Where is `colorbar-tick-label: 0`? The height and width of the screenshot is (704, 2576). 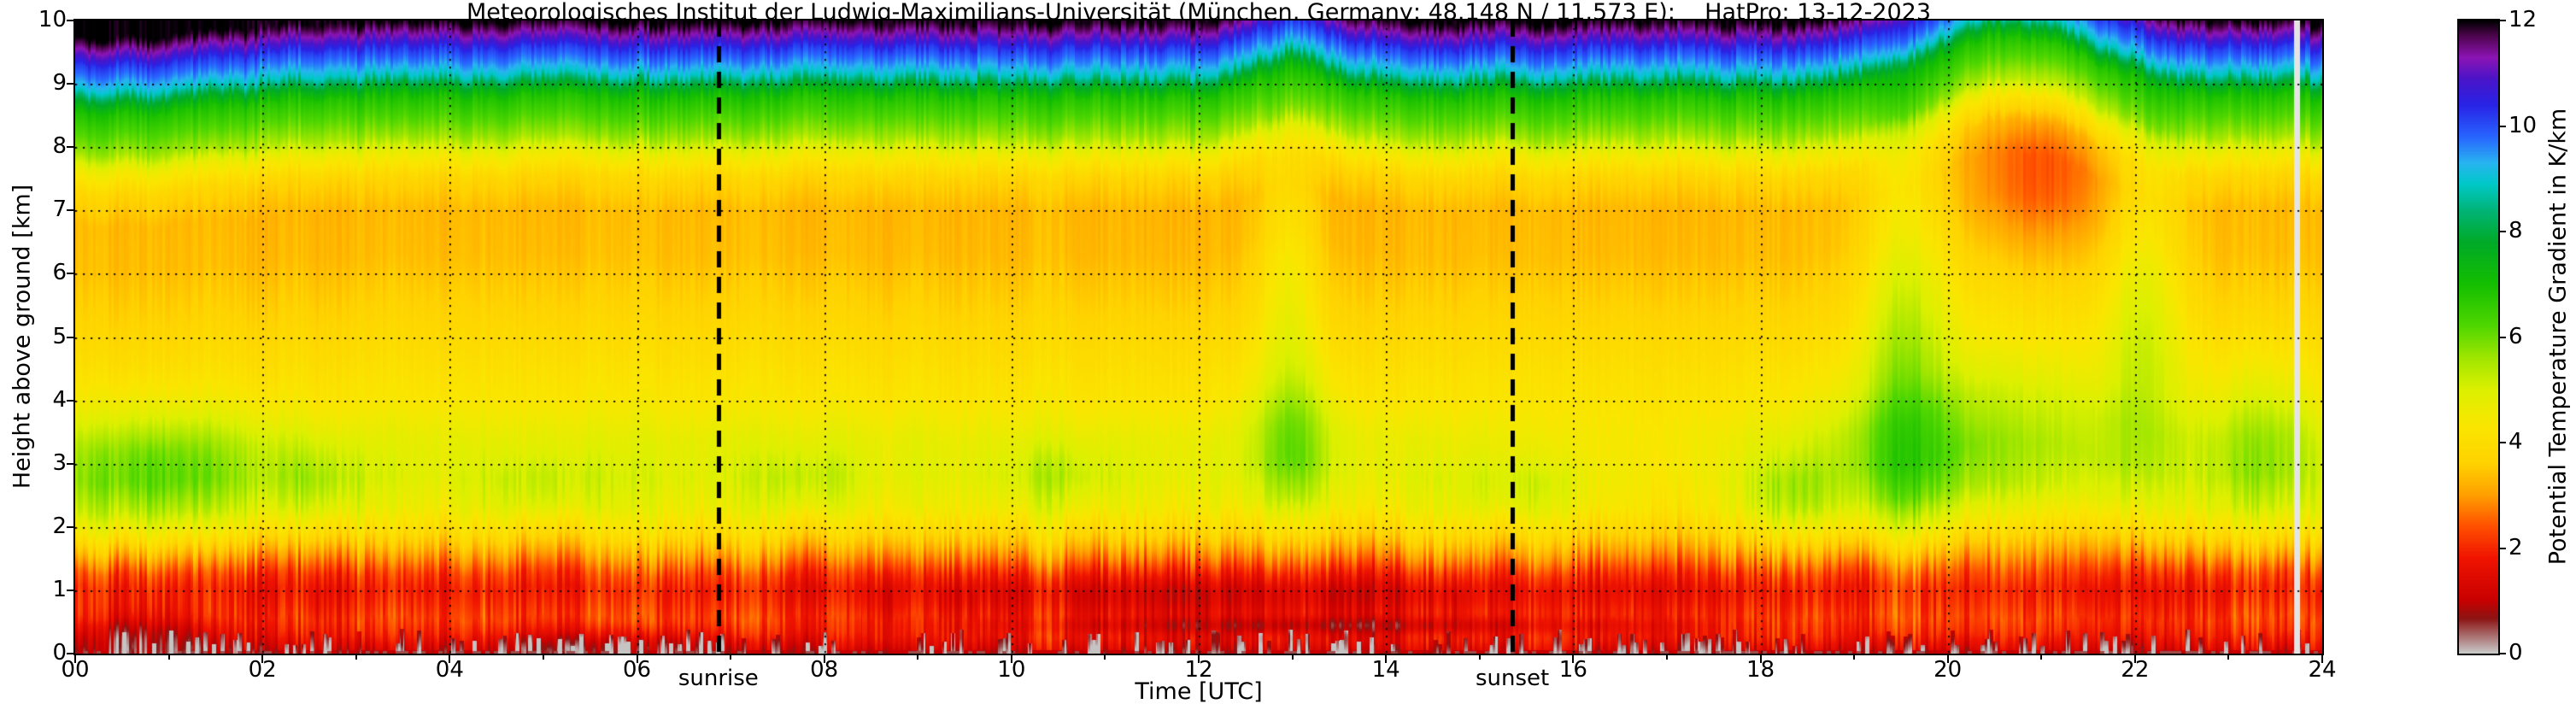 colorbar-tick-label: 0 is located at coordinates (2516, 653).